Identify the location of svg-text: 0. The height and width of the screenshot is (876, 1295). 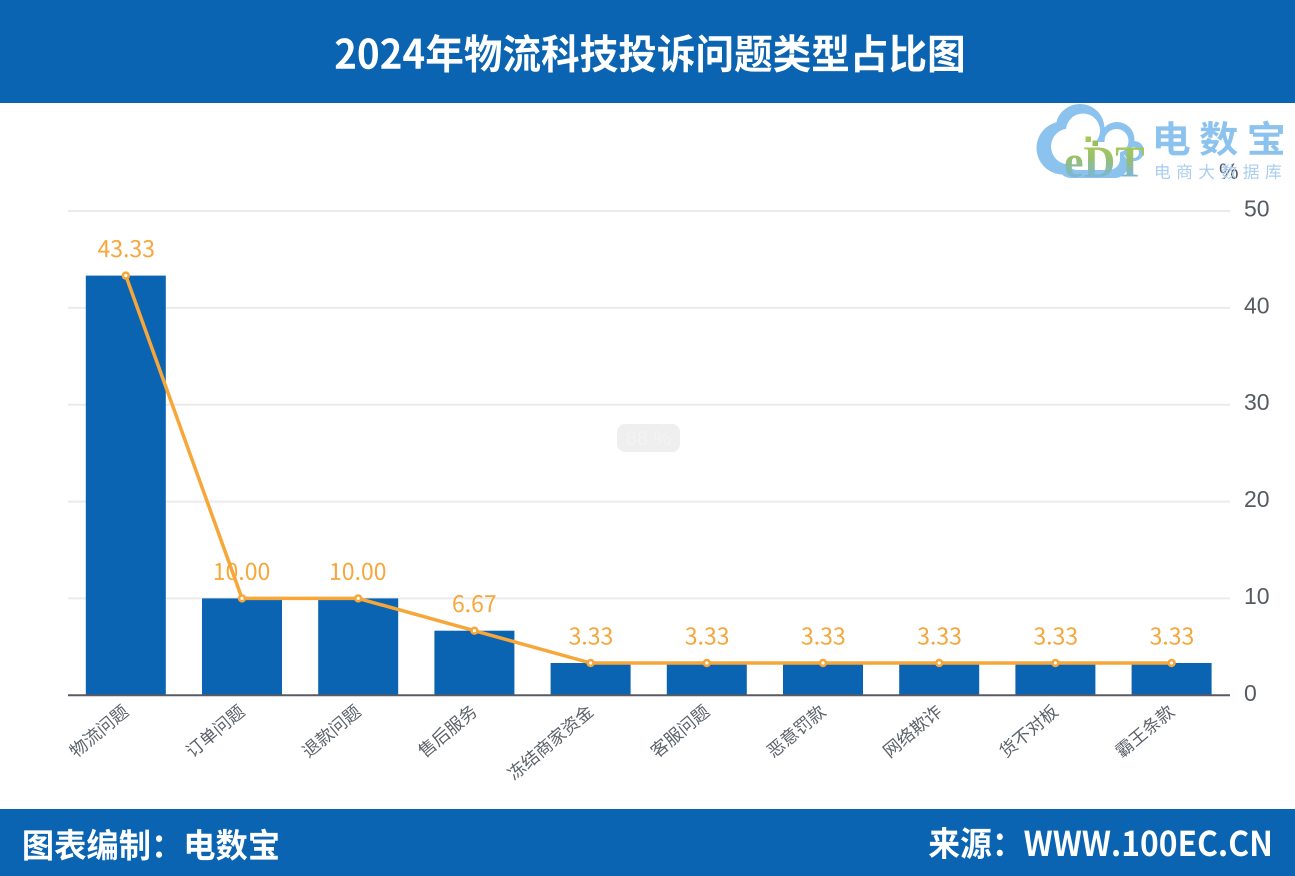
(1250, 693).